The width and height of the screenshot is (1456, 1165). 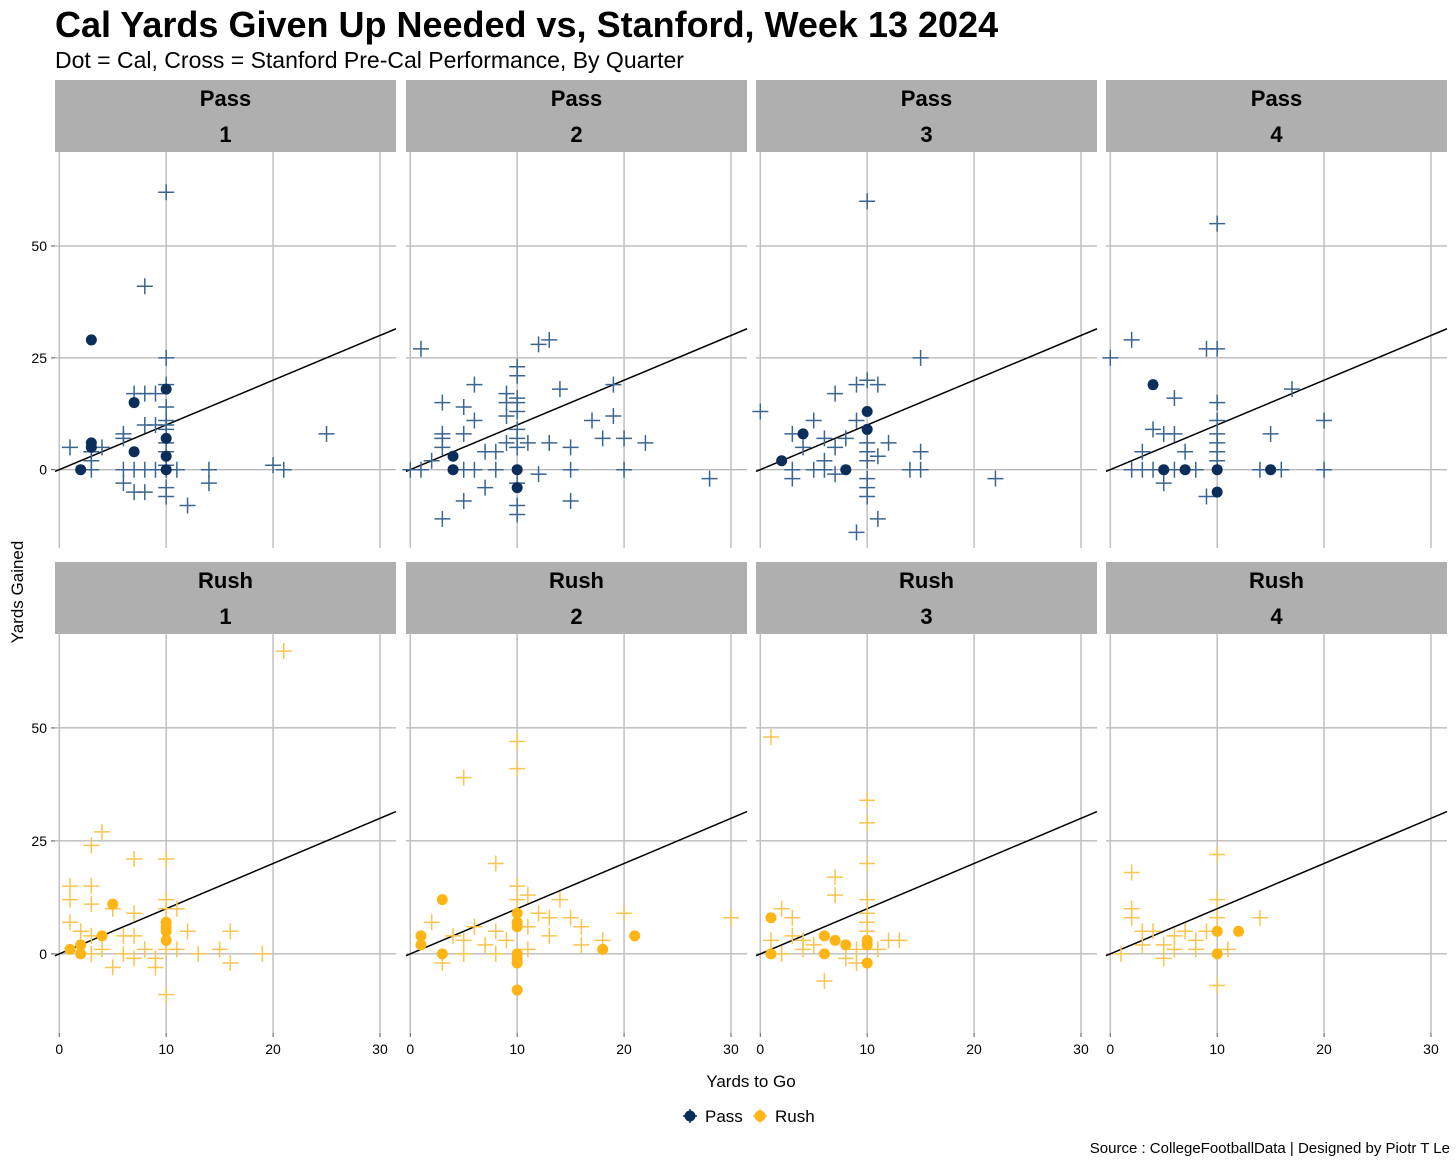 What do you see at coordinates (43, 954) in the screenshot?
I see `y-tick-label: 0` at bounding box center [43, 954].